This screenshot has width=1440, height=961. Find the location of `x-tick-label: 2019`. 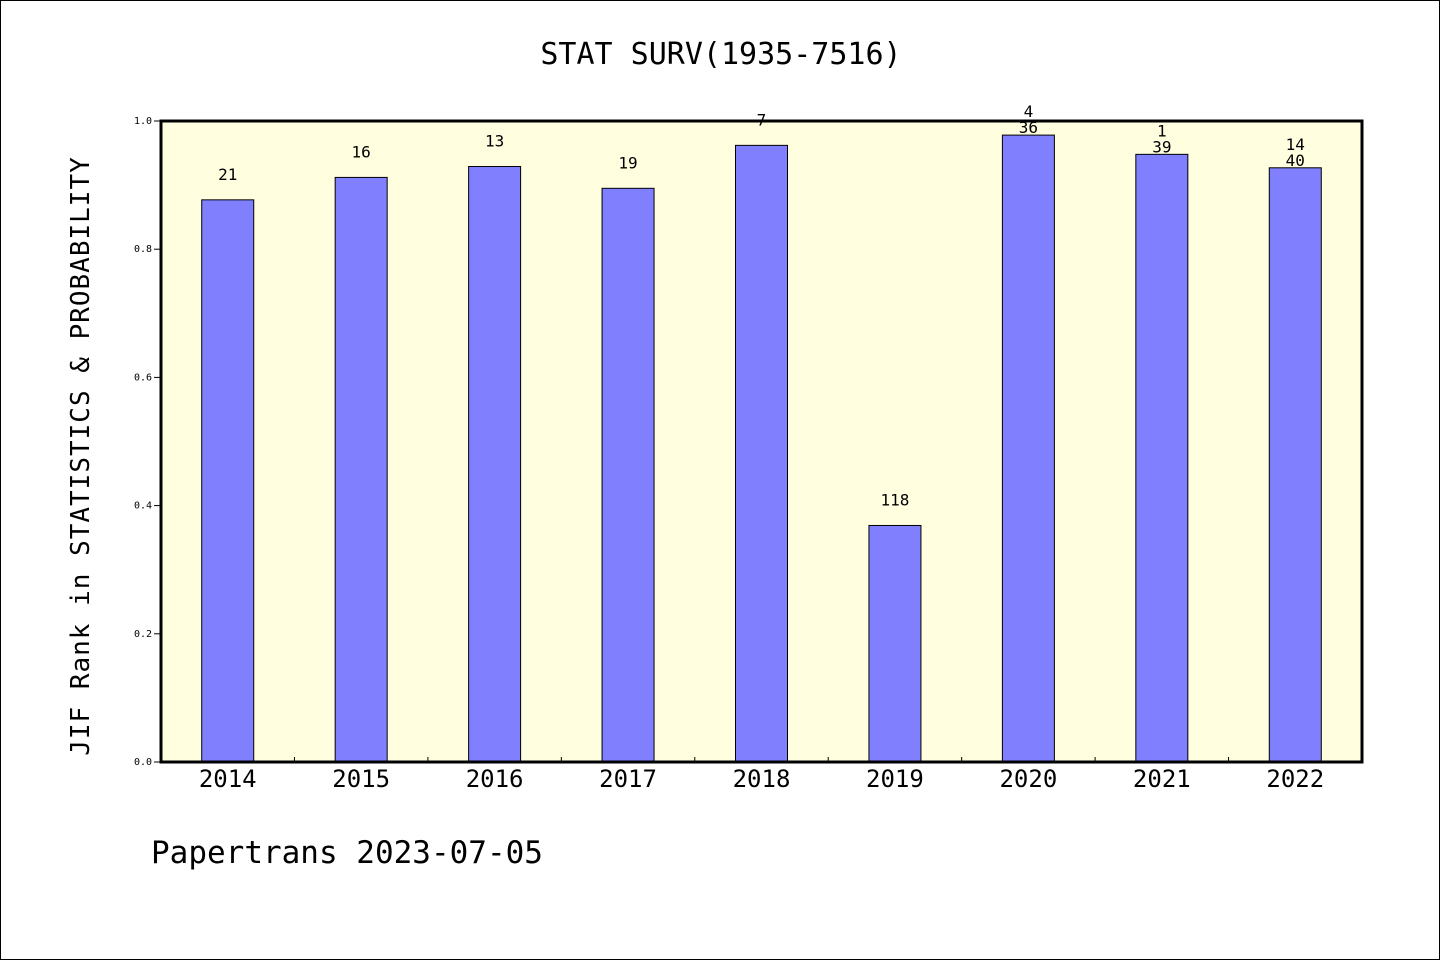

x-tick-label: 2019 is located at coordinates (895, 779).